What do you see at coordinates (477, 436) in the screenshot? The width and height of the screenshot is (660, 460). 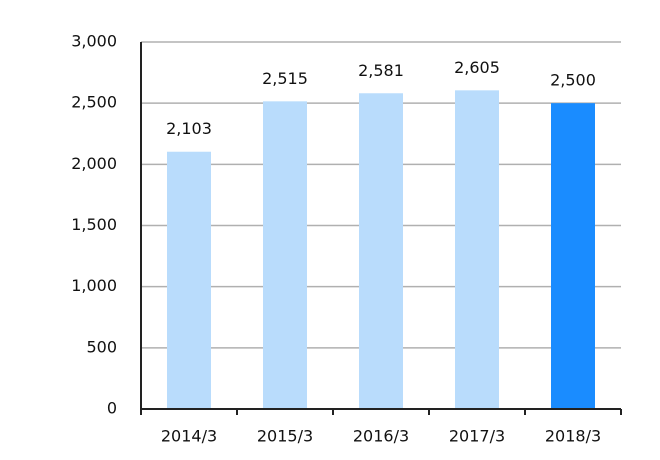 I see `x-tick-label: 2017/3` at bounding box center [477, 436].